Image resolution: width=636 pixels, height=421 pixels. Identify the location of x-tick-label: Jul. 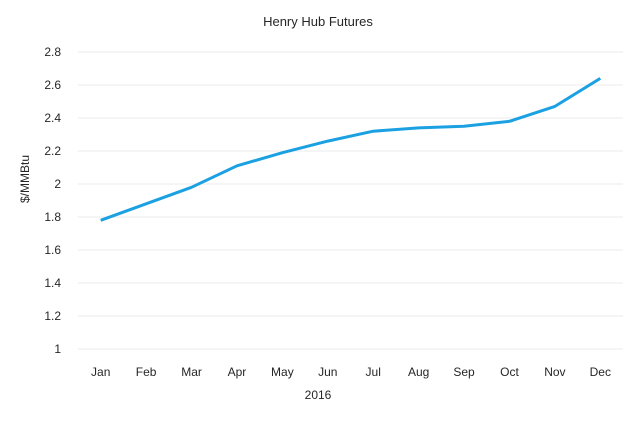
(373, 372).